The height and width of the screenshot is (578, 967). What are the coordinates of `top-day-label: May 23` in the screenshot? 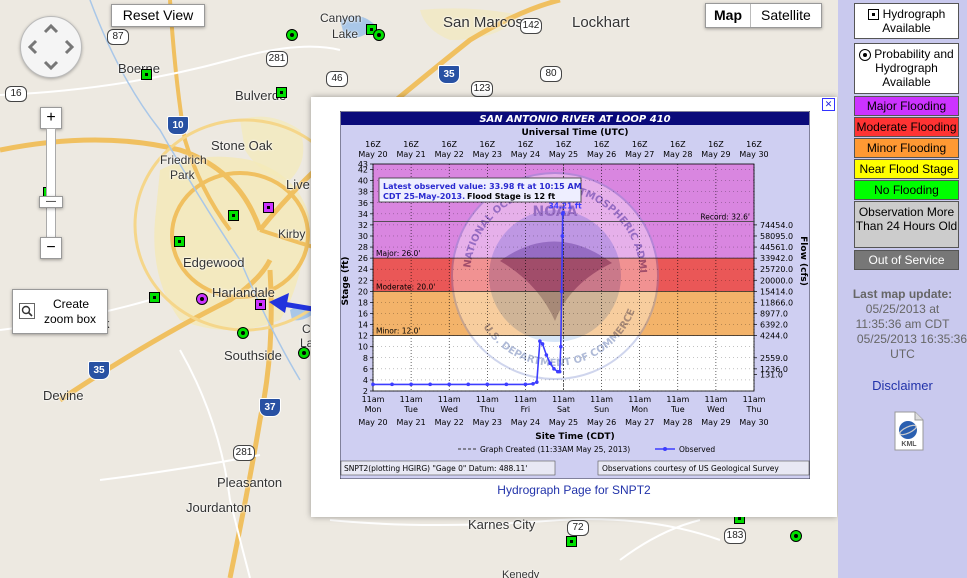 It's located at (487, 154).